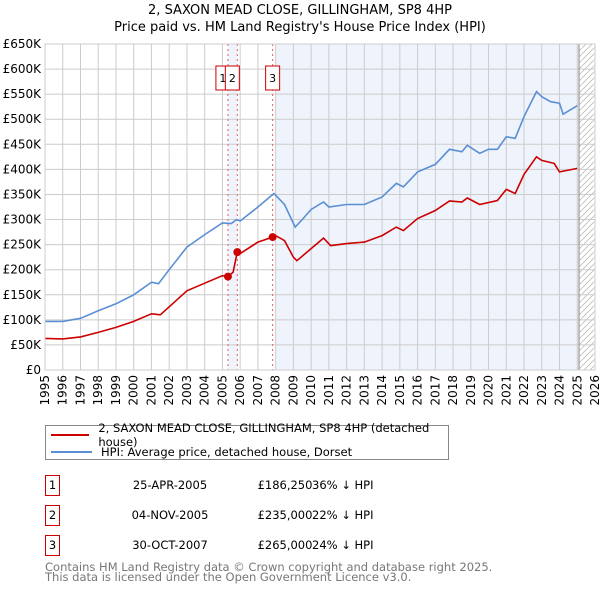 The image size is (600, 590). I want to click on y-tick-label: £50K, so click(26, 345).